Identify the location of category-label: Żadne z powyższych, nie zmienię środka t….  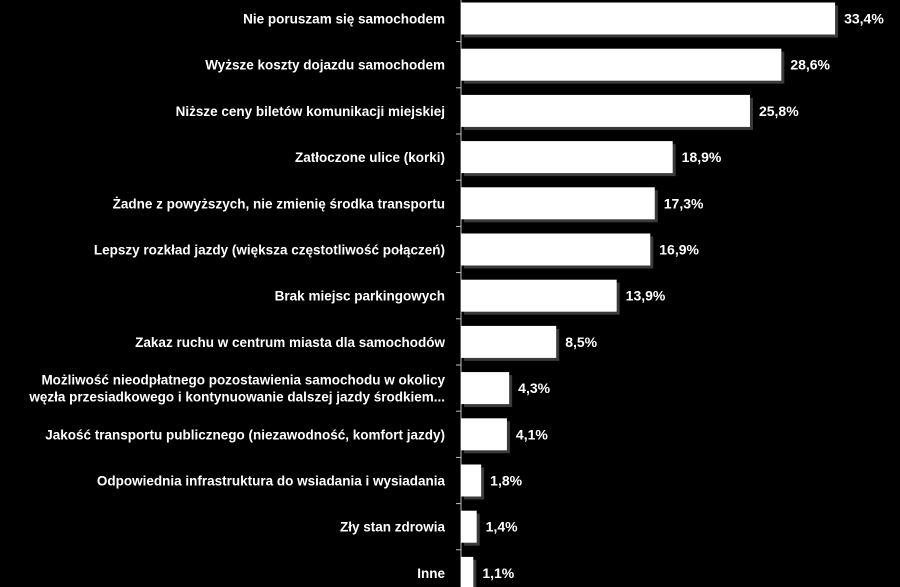
(279, 203).